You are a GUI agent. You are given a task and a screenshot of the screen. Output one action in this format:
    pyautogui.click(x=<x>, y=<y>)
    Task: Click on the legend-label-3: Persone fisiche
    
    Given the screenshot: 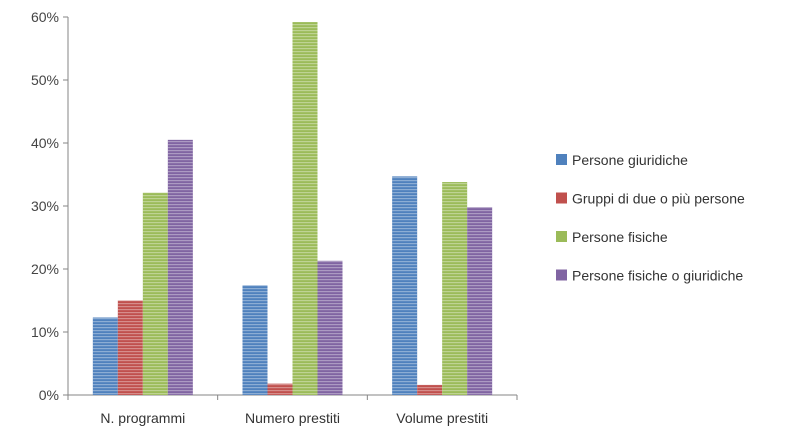 What is the action you would take?
    pyautogui.click(x=620, y=237)
    